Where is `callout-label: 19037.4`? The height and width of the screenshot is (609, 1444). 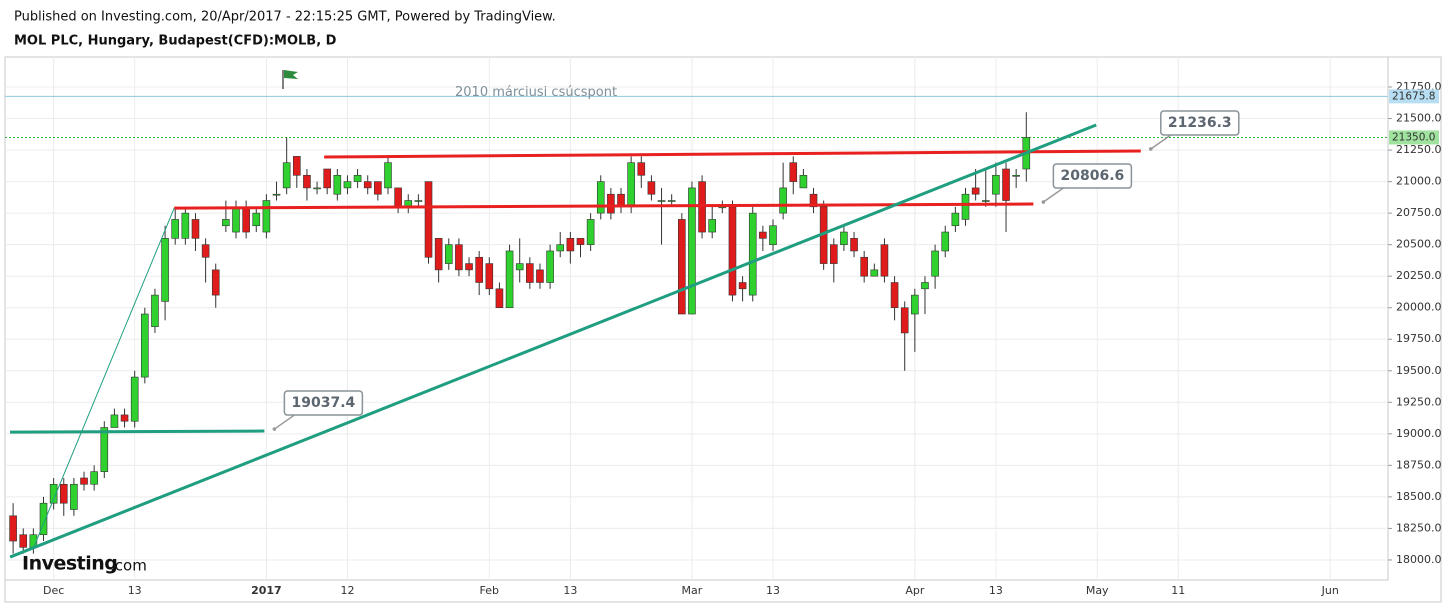 callout-label: 19037.4 is located at coordinates (323, 403).